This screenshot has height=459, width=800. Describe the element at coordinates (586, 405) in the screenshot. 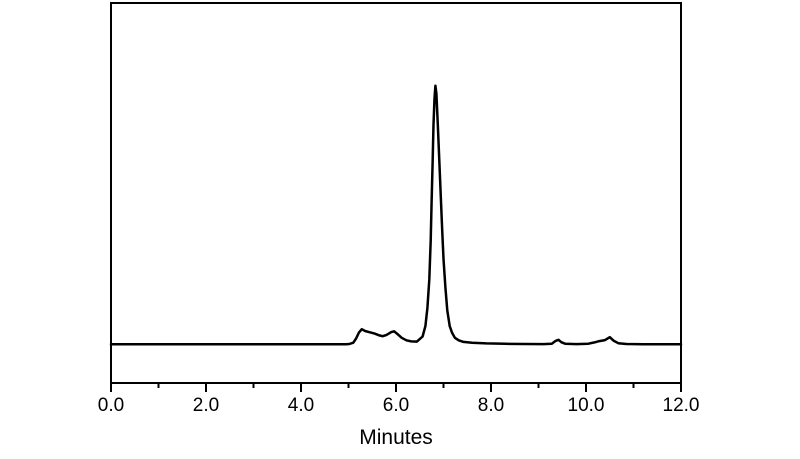

I see `x-tick-label: 10.0` at that location.